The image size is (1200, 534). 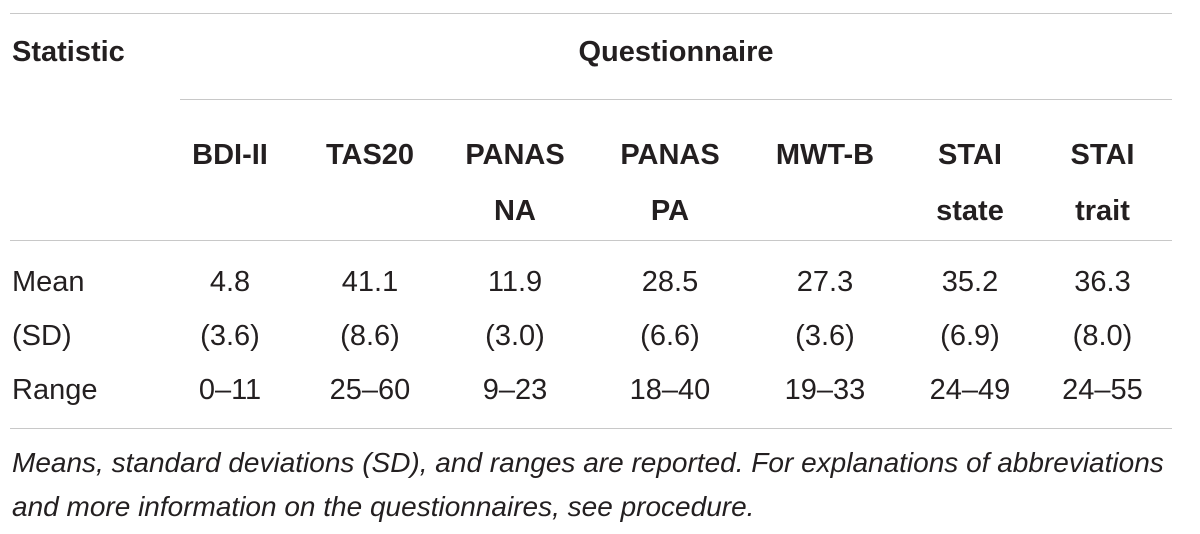 I want to click on group-rule, so click(x=676, y=99).